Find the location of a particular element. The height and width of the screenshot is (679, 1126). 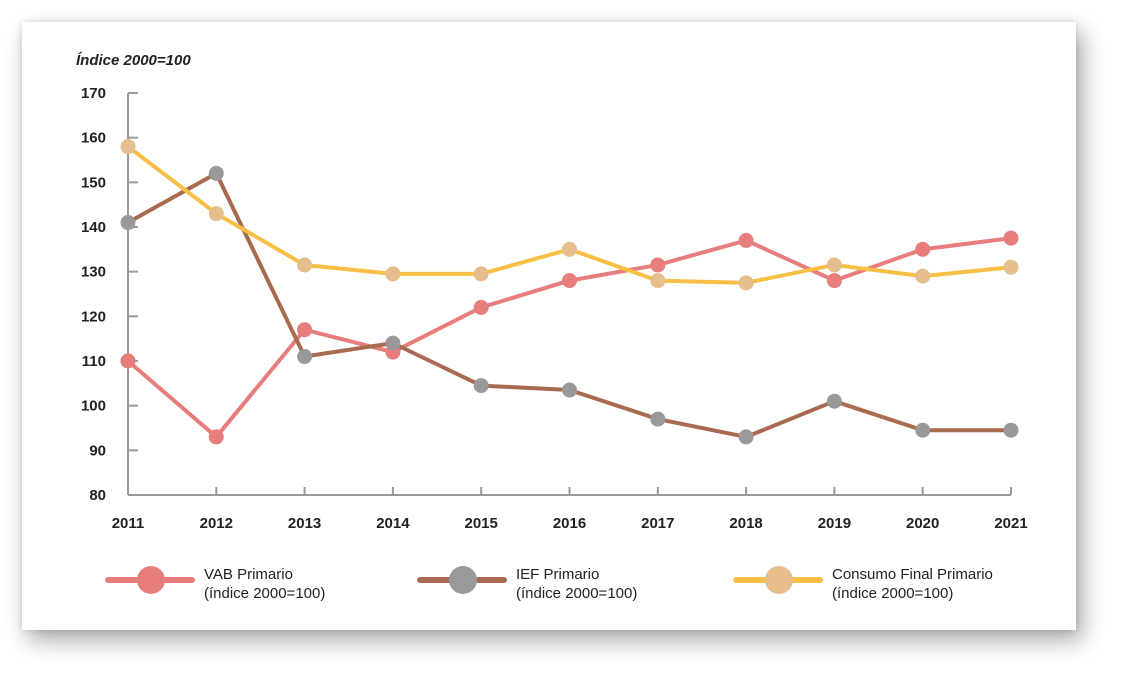

y-tick-label: 120 is located at coordinates (93, 316).